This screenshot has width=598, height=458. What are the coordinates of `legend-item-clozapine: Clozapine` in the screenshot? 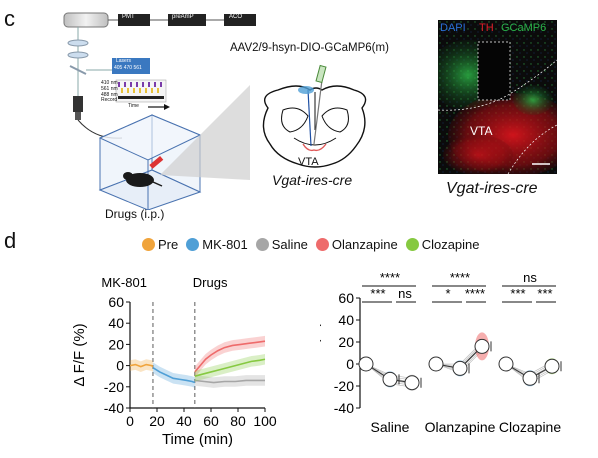 It's located at (442, 244).